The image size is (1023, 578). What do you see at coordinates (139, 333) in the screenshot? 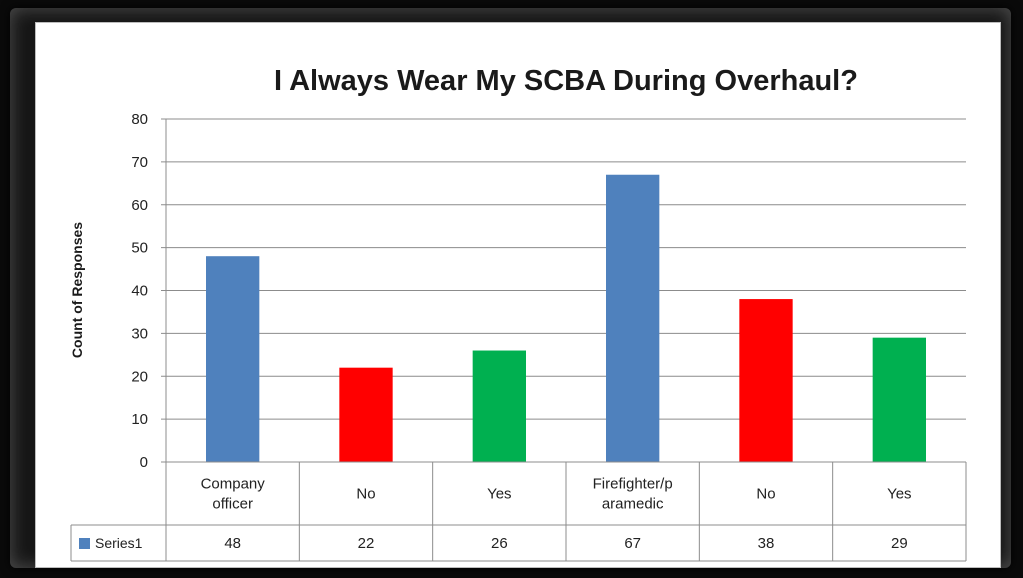
I see `y-tick-label: 30` at bounding box center [139, 333].